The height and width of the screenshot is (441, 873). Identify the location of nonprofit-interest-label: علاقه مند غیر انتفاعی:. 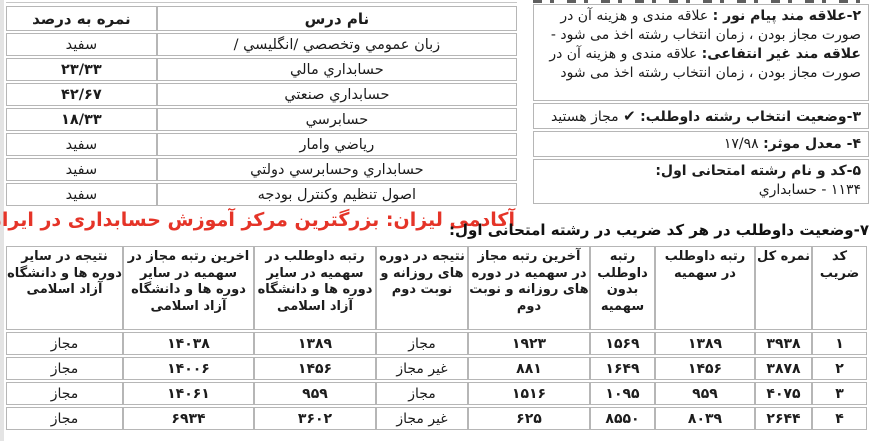
(781, 54).